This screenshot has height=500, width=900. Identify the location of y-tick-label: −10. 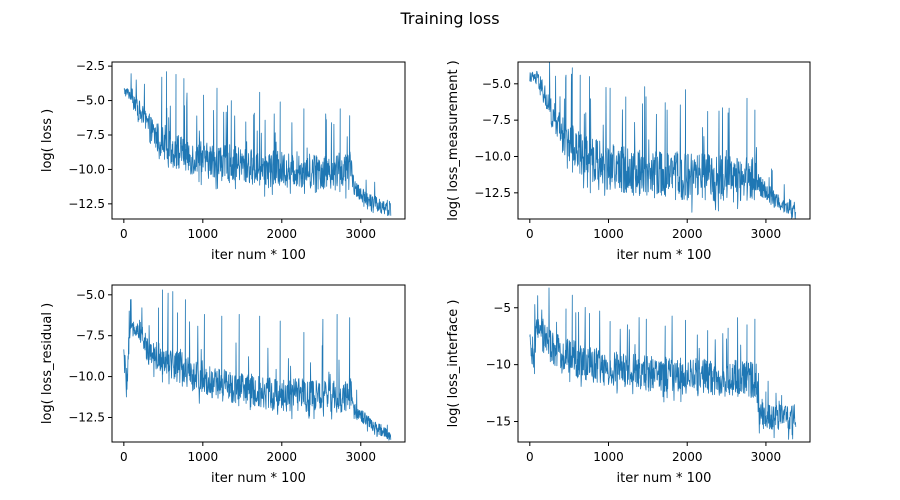
(498, 365).